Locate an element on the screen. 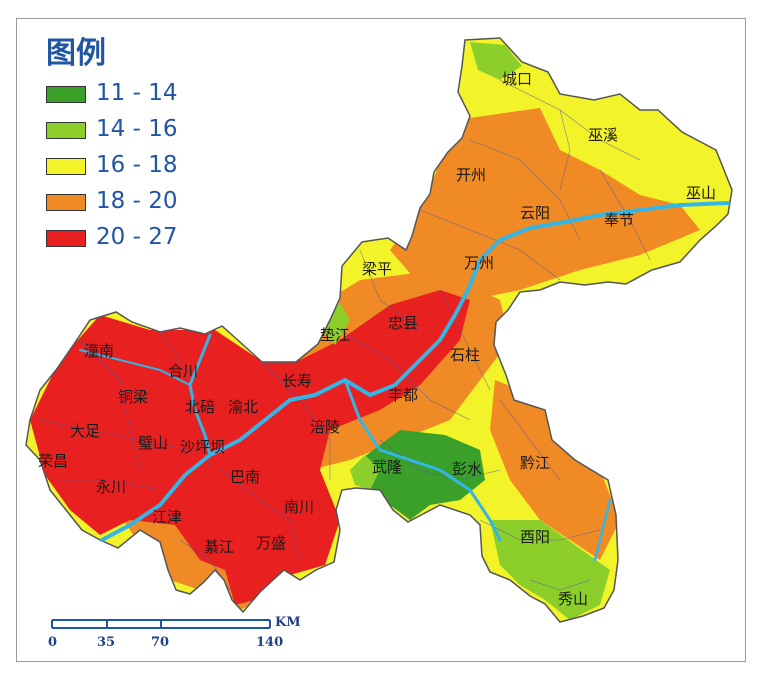 The width and height of the screenshot is (764, 680). place-label-qianjiang: 黔江 is located at coordinates (535, 463).